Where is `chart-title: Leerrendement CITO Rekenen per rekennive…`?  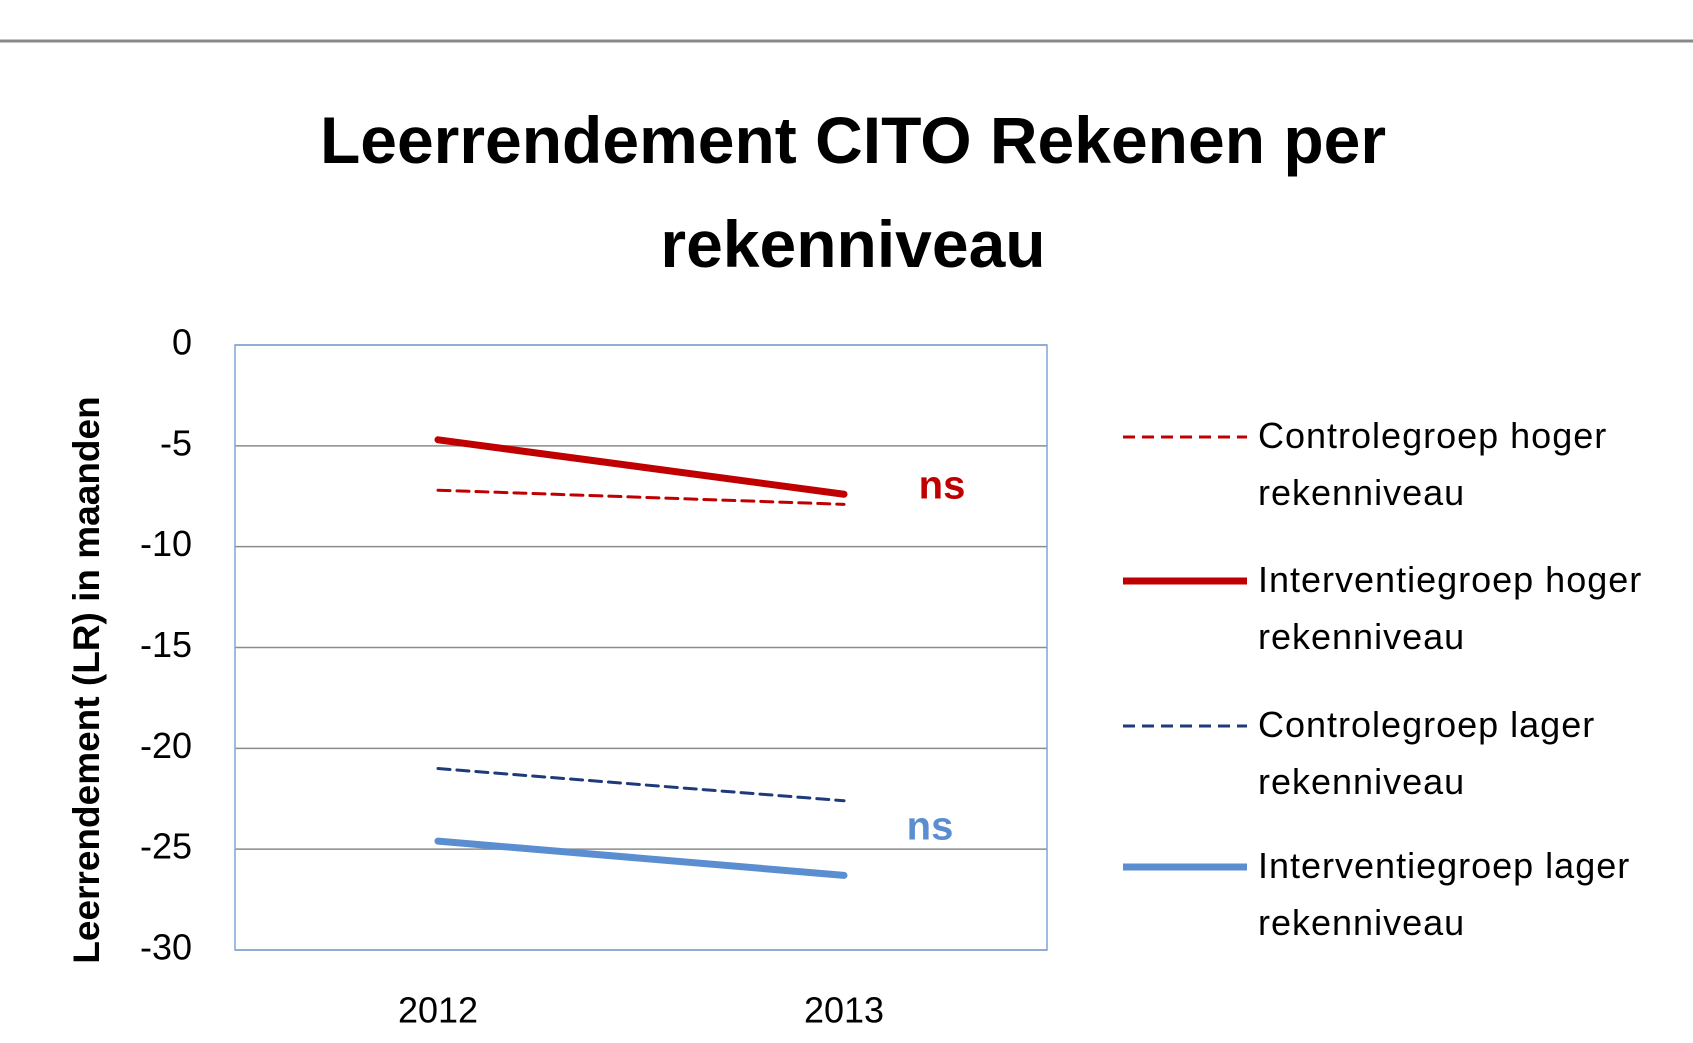 chart-title: Leerrendement CITO Rekenen per rekennive… is located at coordinates (853, 192).